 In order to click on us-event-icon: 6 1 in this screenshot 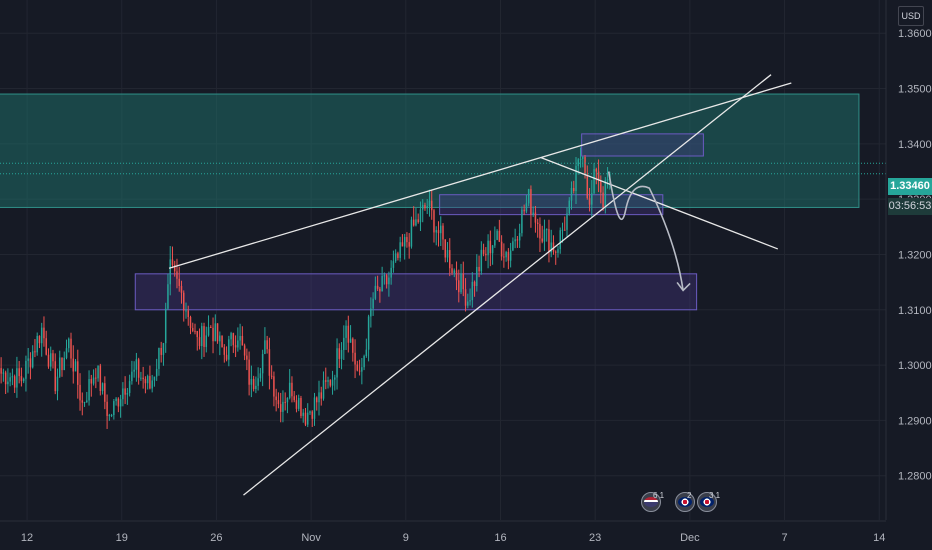, I will do `click(653, 501)`.